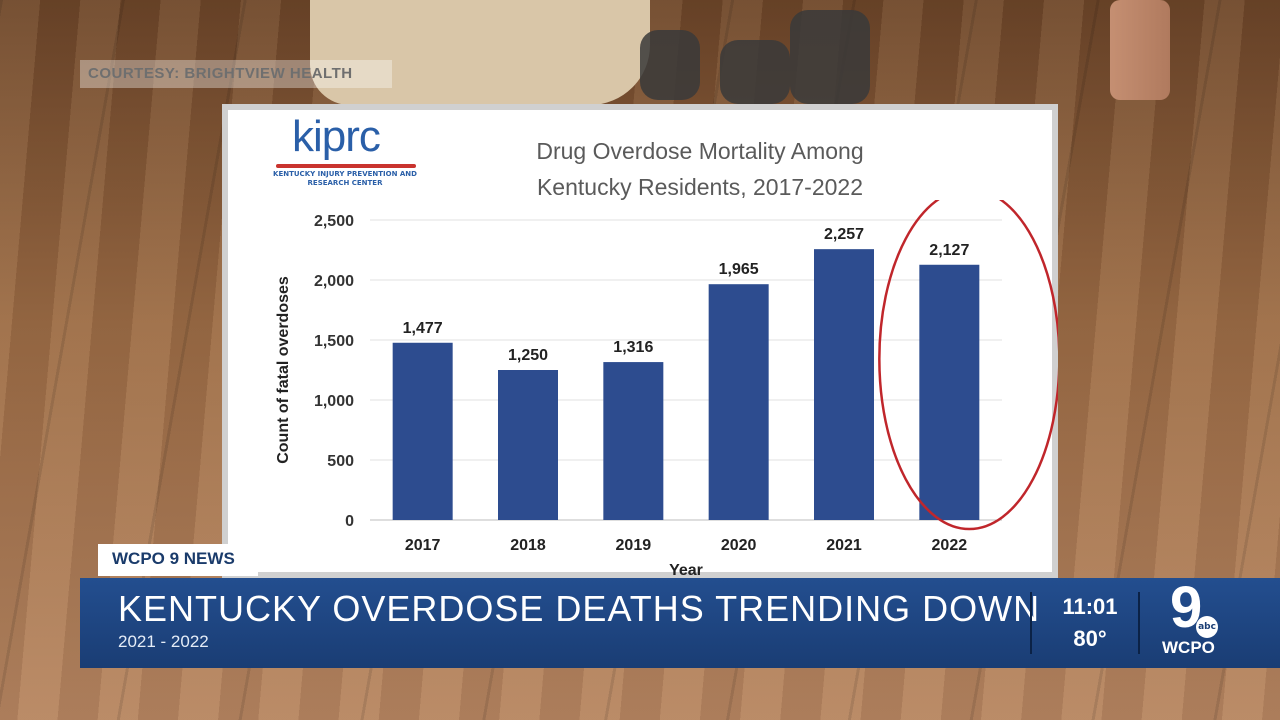  I want to click on news-tag-box, so click(178, 560).